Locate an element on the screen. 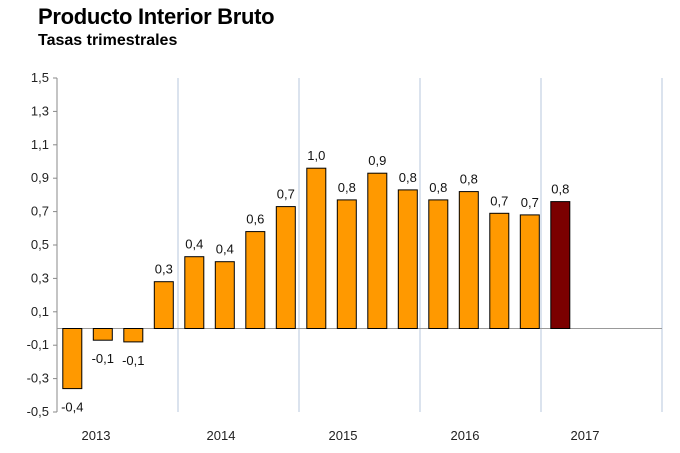  data-label: 0,9 is located at coordinates (377, 160).